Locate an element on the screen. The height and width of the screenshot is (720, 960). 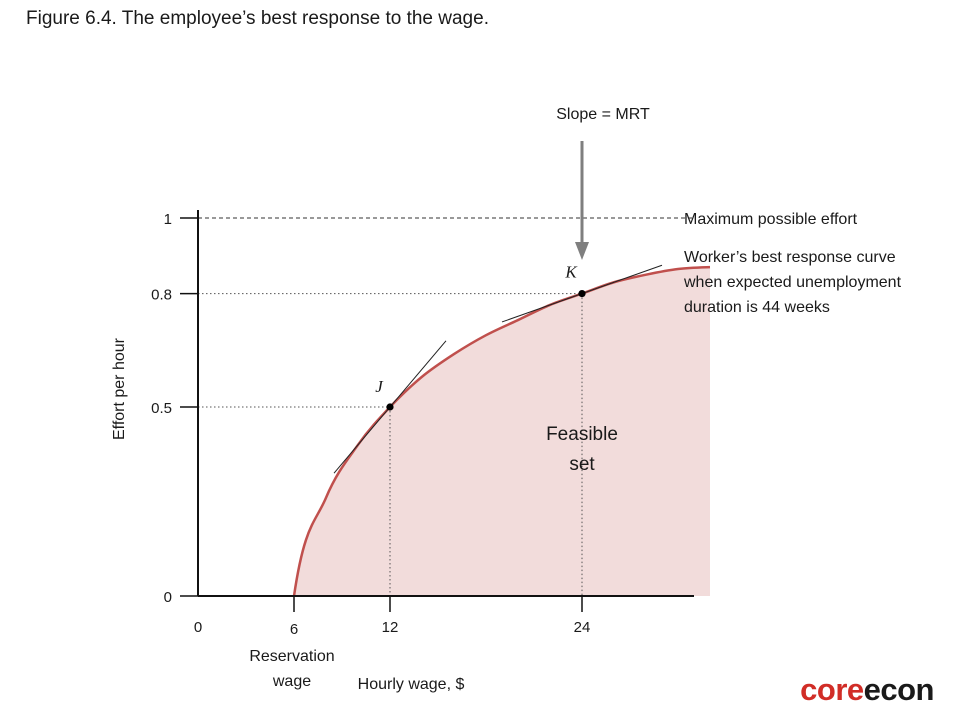
point-k is located at coordinates (582, 294).